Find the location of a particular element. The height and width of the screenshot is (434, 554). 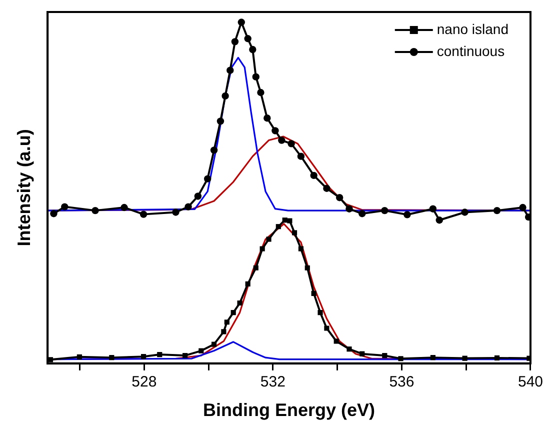

legend-label: continuous is located at coordinates (470, 50).